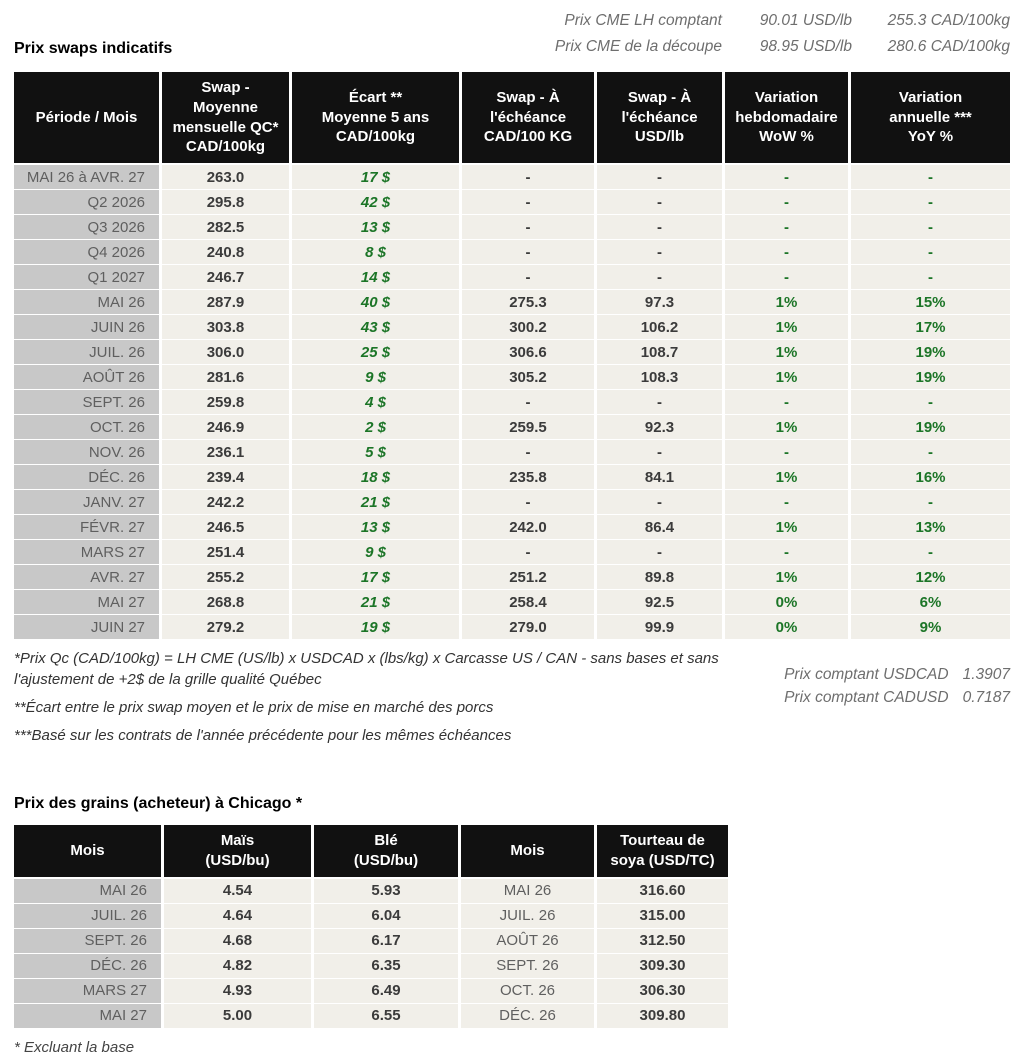  I want to click on period-cell: Q3 2026, so click(88, 228).